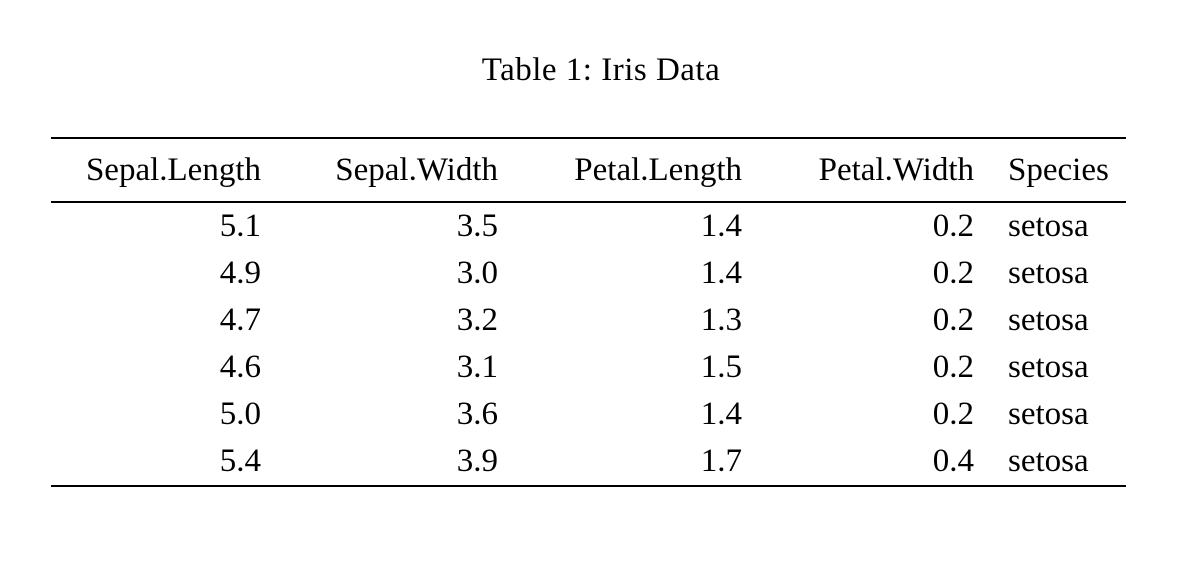 Image resolution: width=1202 pixels, height=580 pixels. I want to click on table-row: 4.9 3.0 1.4 0.2 setosa, so click(588, 273).